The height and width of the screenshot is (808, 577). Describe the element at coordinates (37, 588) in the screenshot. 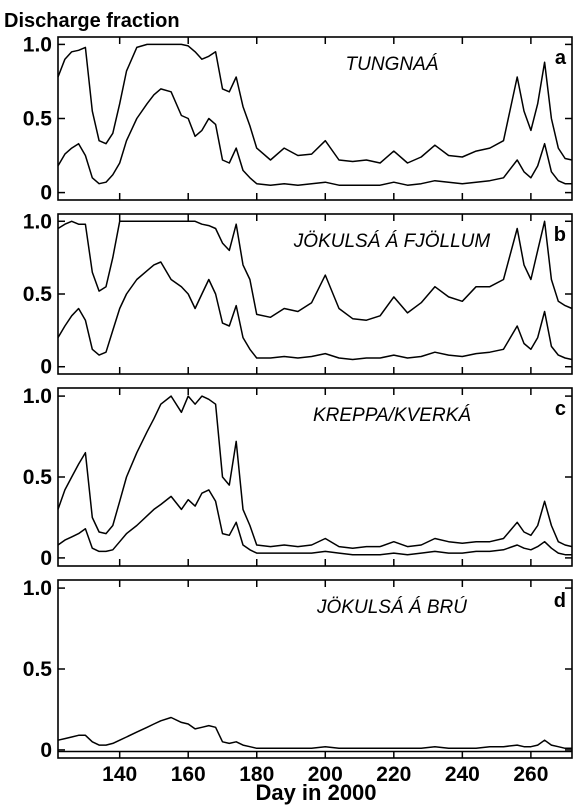

I see `y-tick-label-d-2: 1.0` at that location.